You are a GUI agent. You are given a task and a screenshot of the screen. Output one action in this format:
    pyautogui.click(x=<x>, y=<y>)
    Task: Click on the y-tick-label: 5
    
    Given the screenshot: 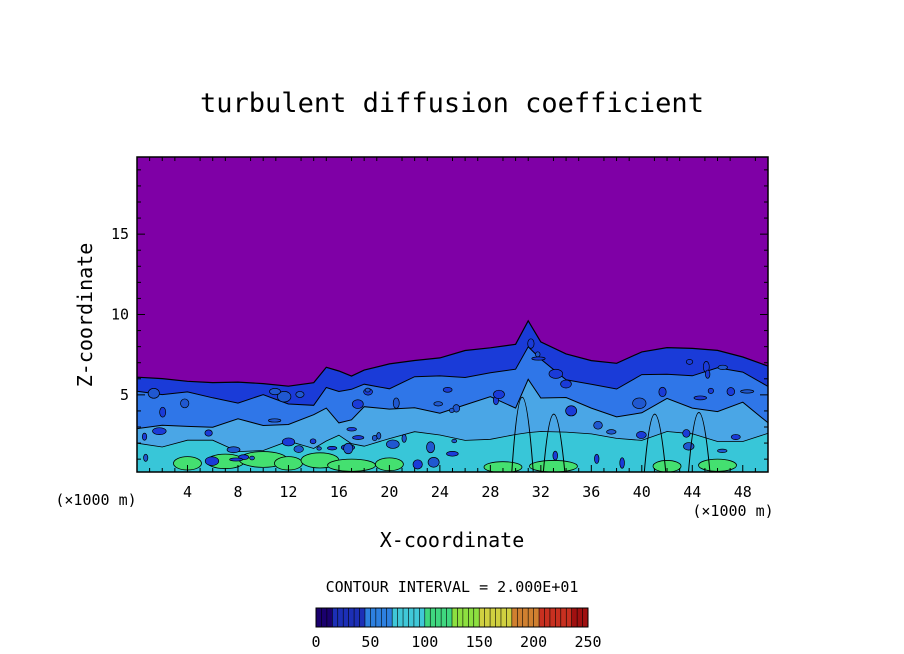 What is the action you would take?
    pyautogui.click(x=124, y=395)
    